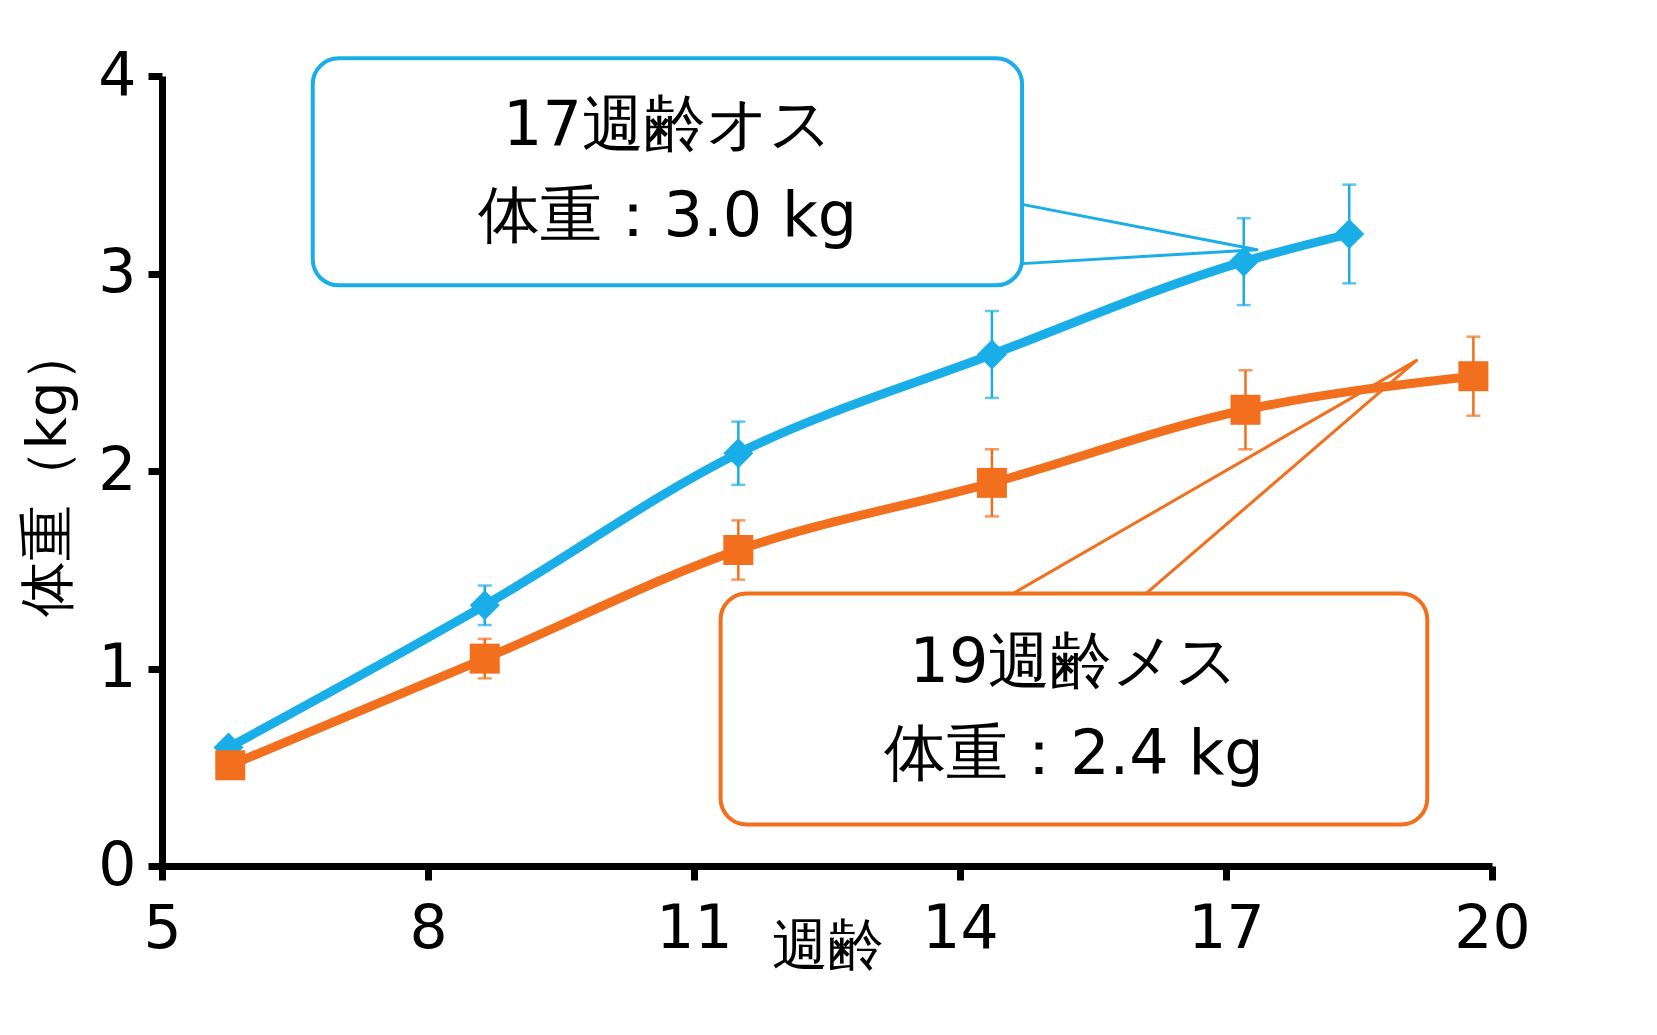  What do you see at coordinates (162, 926) in the screenshot?
I see `x-tick-label: 5` at bounding box center [162, 926].